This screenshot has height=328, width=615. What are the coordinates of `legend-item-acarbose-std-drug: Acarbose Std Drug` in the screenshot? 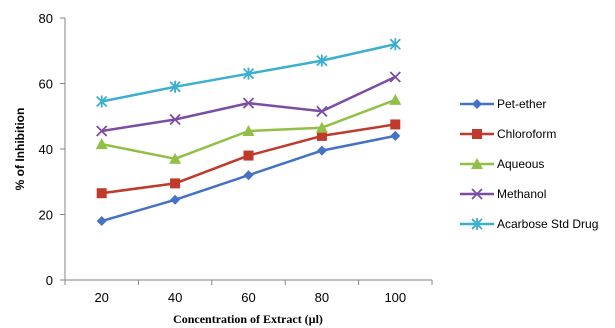 It's located at (529, 224).